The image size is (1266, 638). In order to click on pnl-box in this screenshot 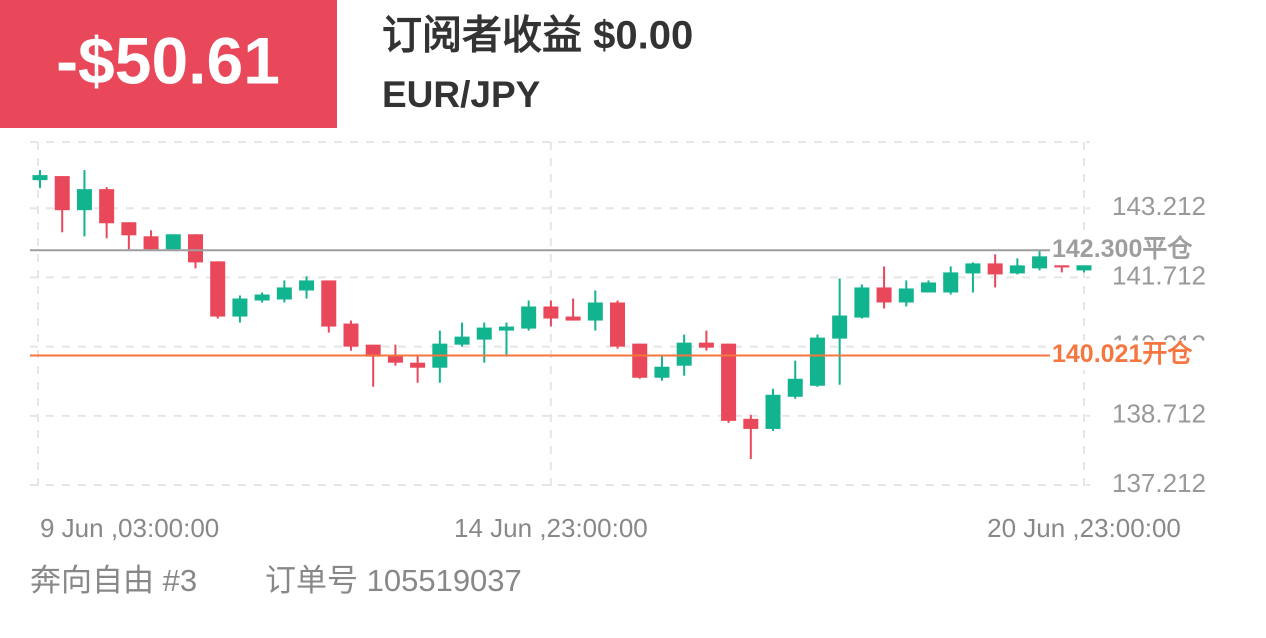, I will do `click(168, 64)`.